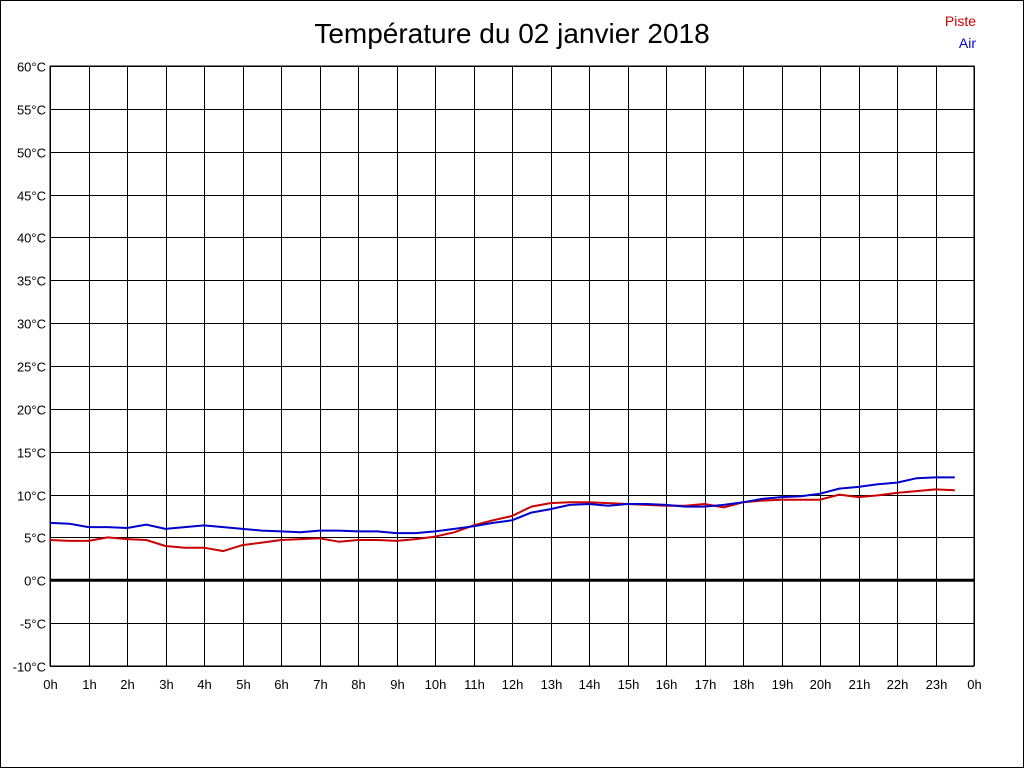  Describe the element at coordinates (31, 410) in the screenshot. I see `y-tick-label: 20°C` at that location.